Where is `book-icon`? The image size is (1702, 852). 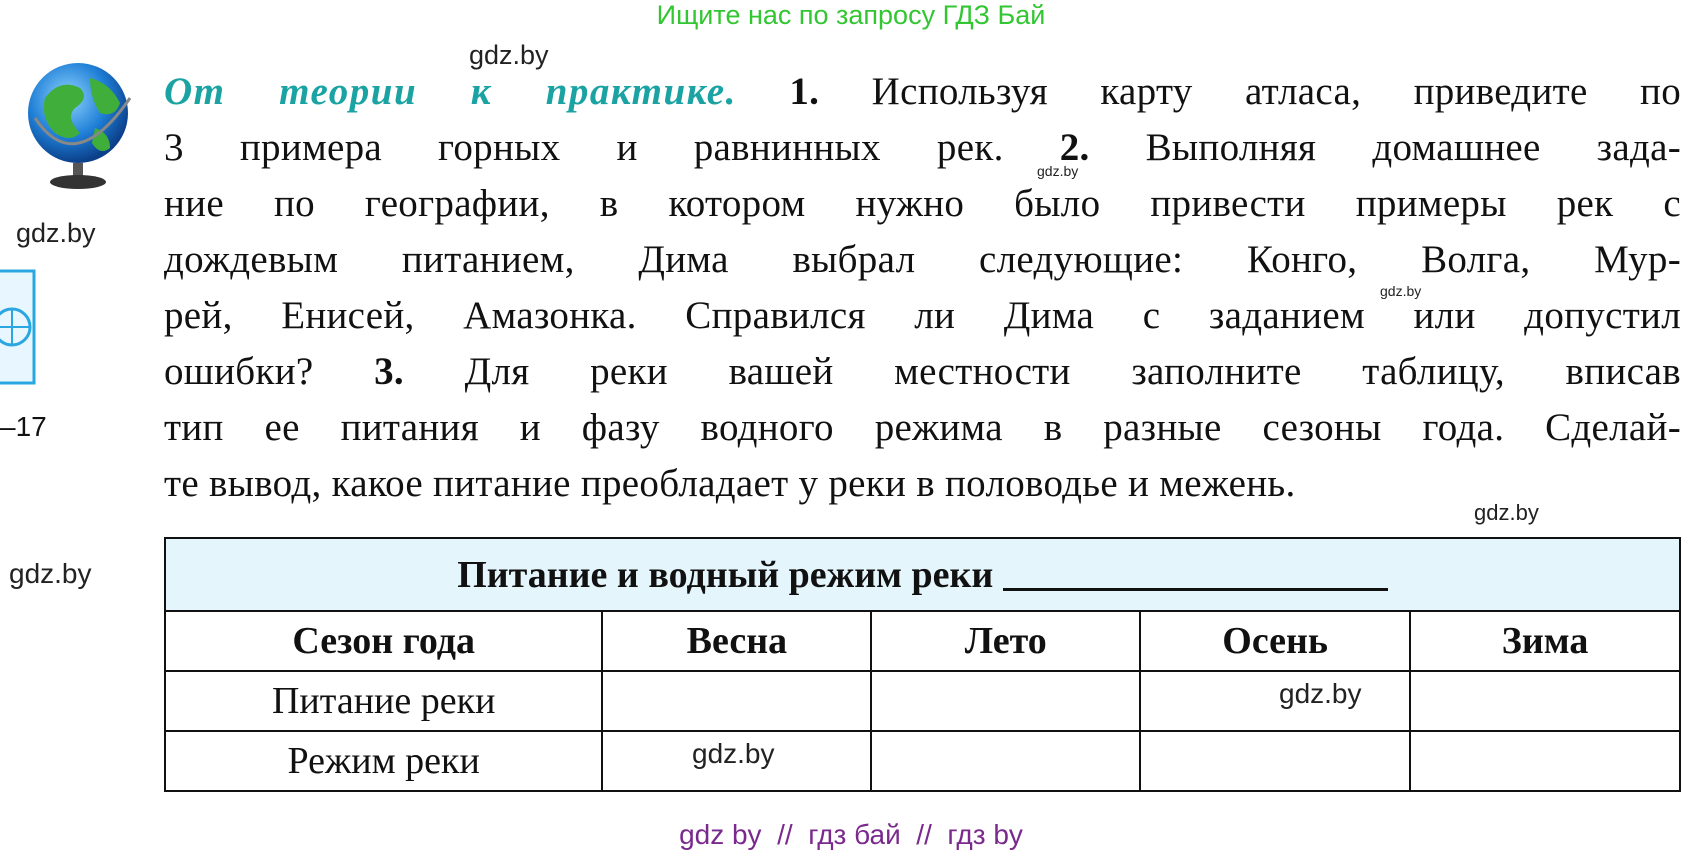
book-icon is located at coordinates (18, 327).